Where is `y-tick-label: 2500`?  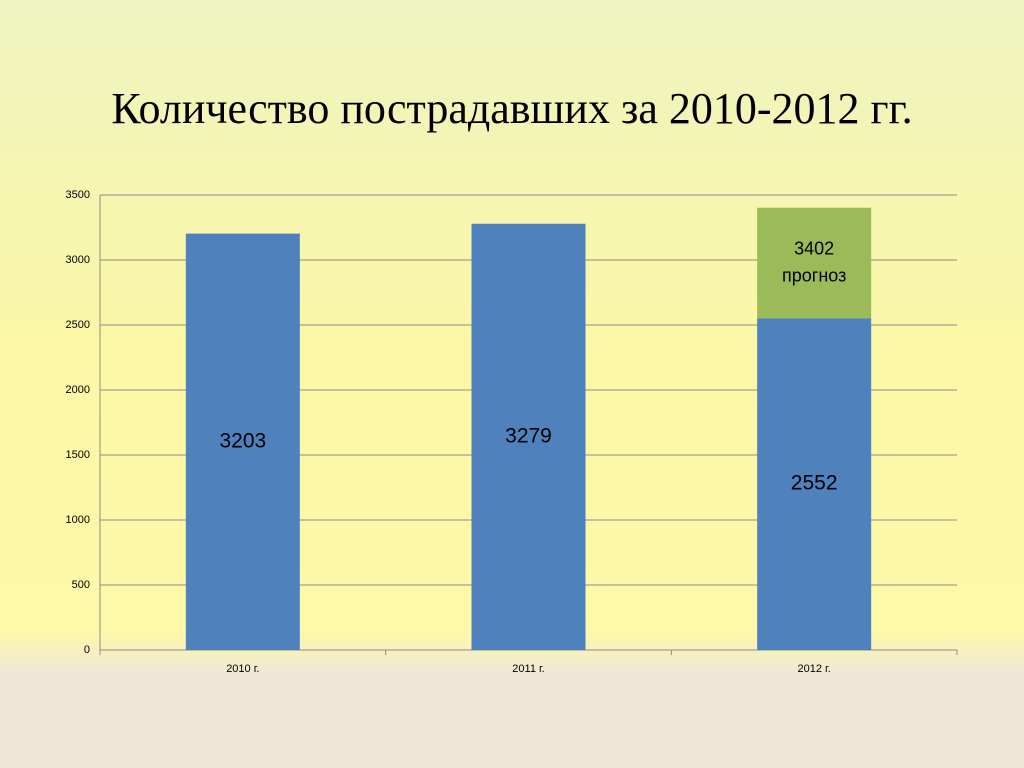
y-tick-label: 2500 is located at coordinates (78, 325).